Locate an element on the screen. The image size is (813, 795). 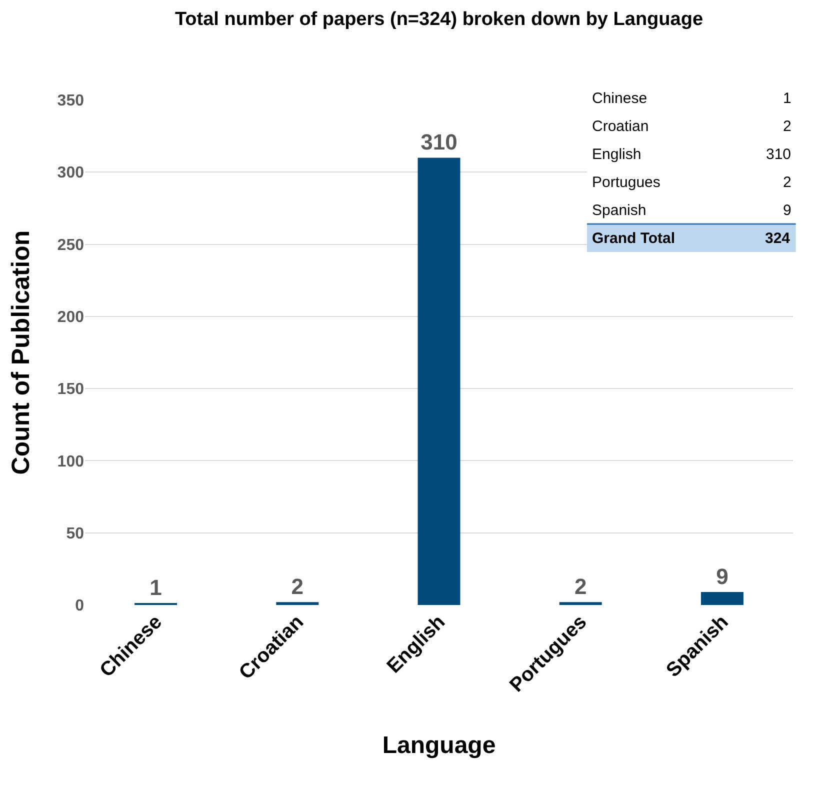
annotation: Grand Total is located at coordinates (634, 238).